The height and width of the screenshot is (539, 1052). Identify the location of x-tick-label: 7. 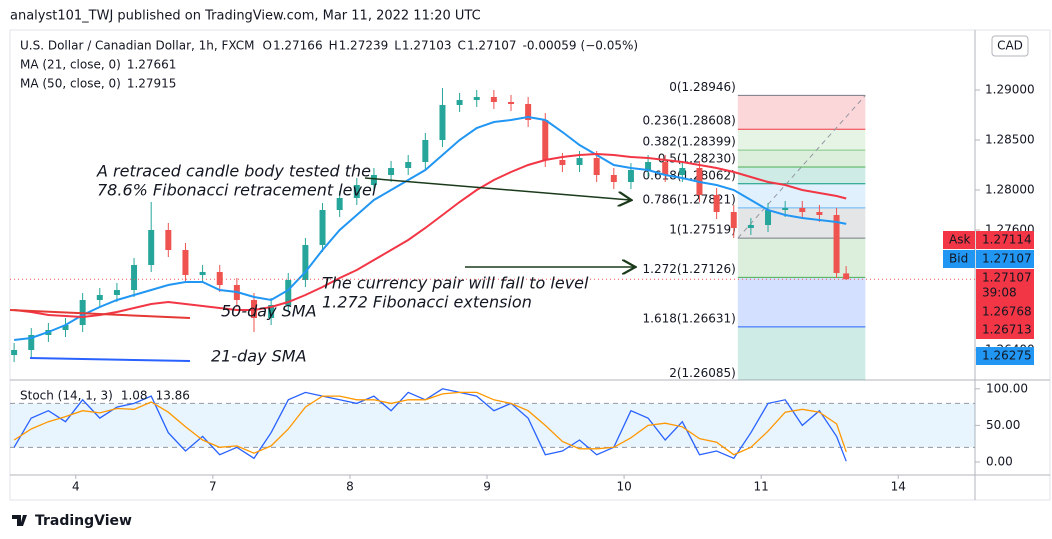
(213, 487).